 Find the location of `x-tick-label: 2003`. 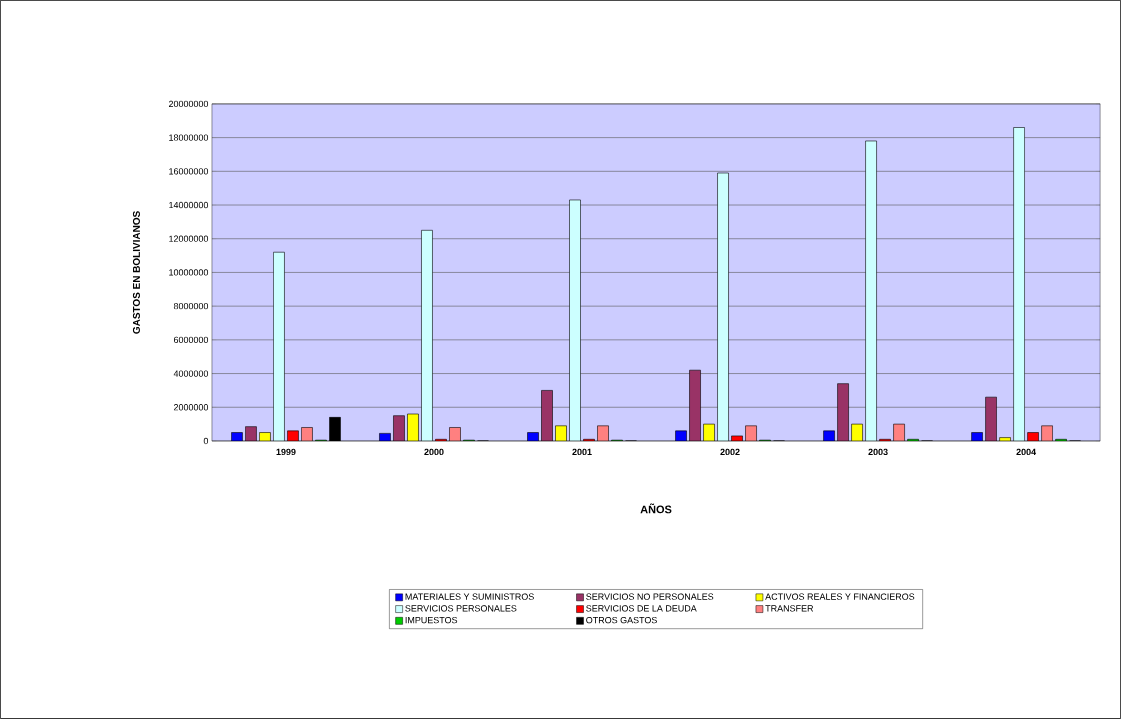

x-tick-label: 2003 is located at coordinates (878, 452).